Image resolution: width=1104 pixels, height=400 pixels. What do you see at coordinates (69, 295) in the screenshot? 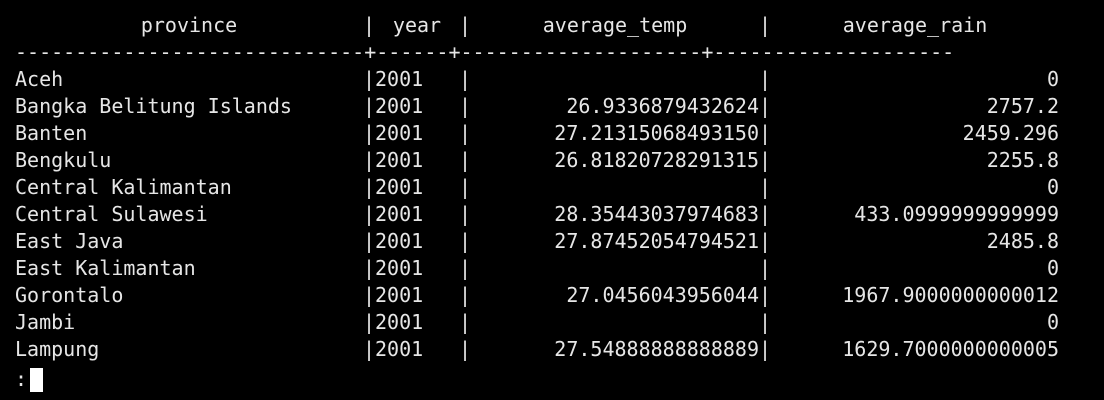
I see `cell-province: Gorontalo` at bounding box center [69, 295].